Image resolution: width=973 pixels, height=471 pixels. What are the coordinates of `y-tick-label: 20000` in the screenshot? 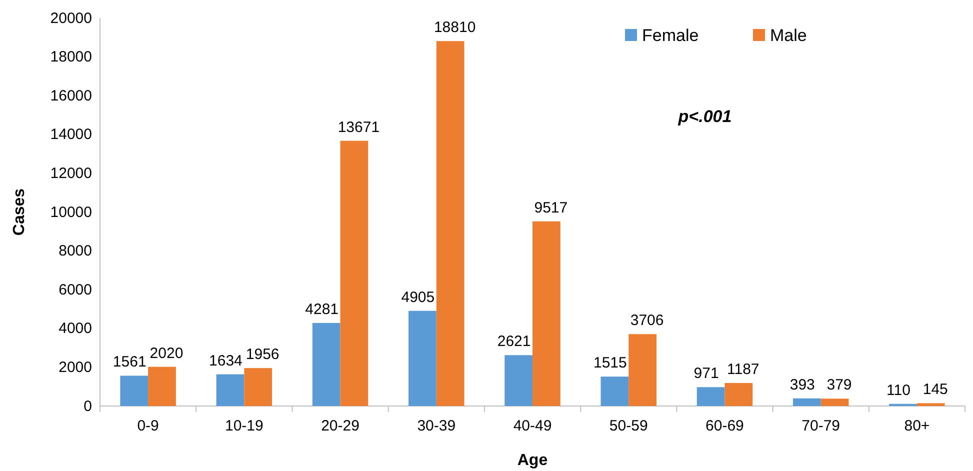 It's located at (71, 18).